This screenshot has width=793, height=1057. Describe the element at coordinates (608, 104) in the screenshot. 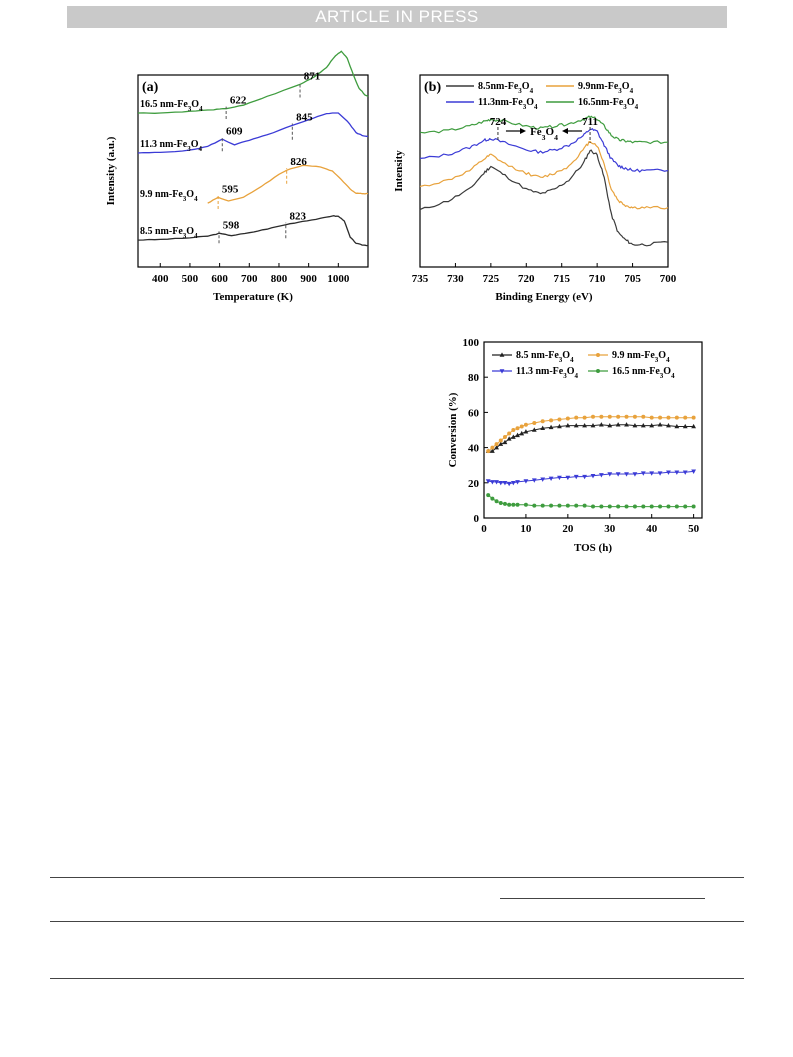

I see `legend-entry: 16.5nm-Fe3O4` at that location.